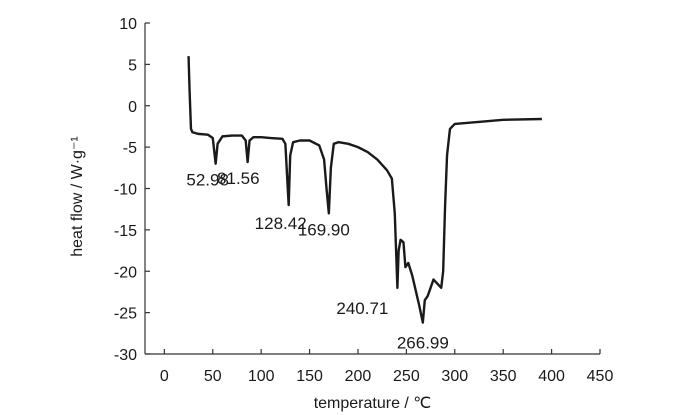 The height and width of the screenshot is (415, 700). I want to click on x-tick-label: 100, so click(261, 376).